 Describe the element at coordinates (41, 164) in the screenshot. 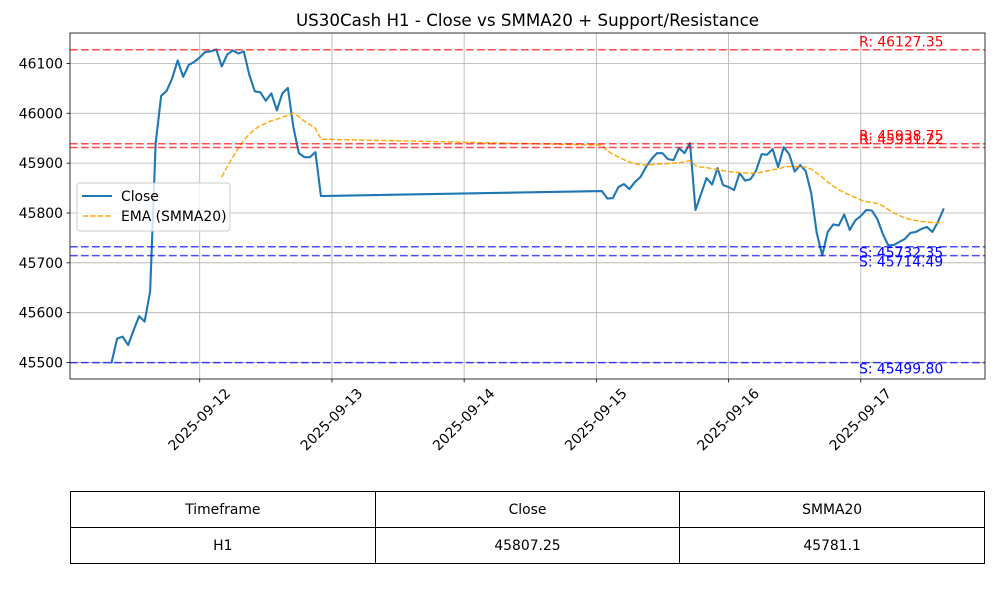

I see `y-tick-label: 45900` at that location.